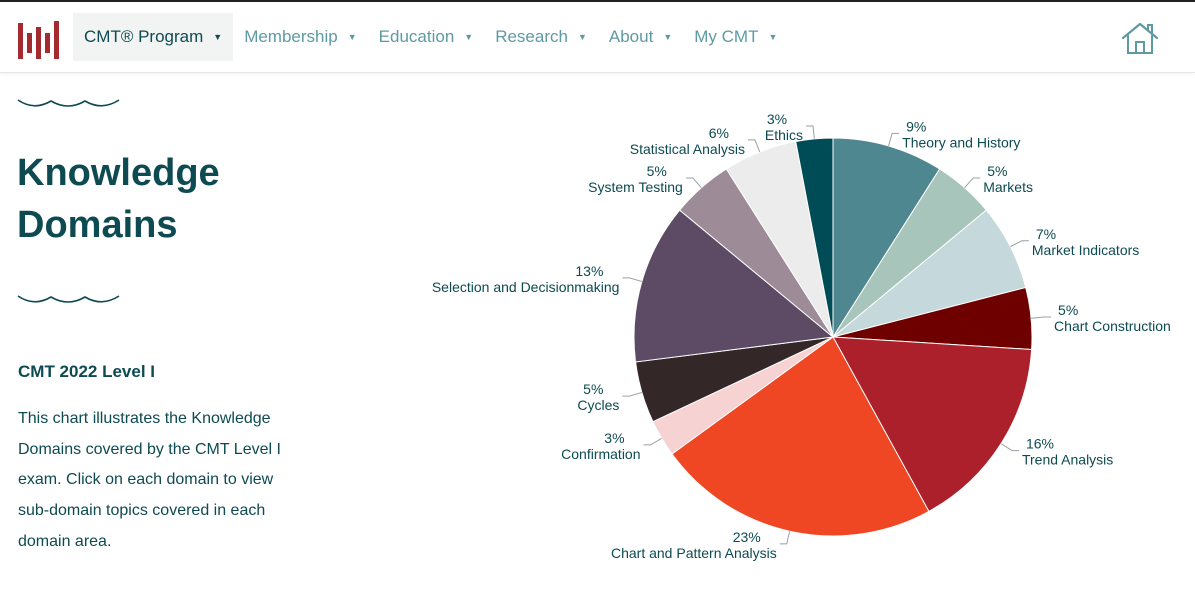  What do you see at coordinates (87, 371) in the screenshot?
I see `chart-subtitle: CMT 2022 Level I` at bounding box center [87, 371].